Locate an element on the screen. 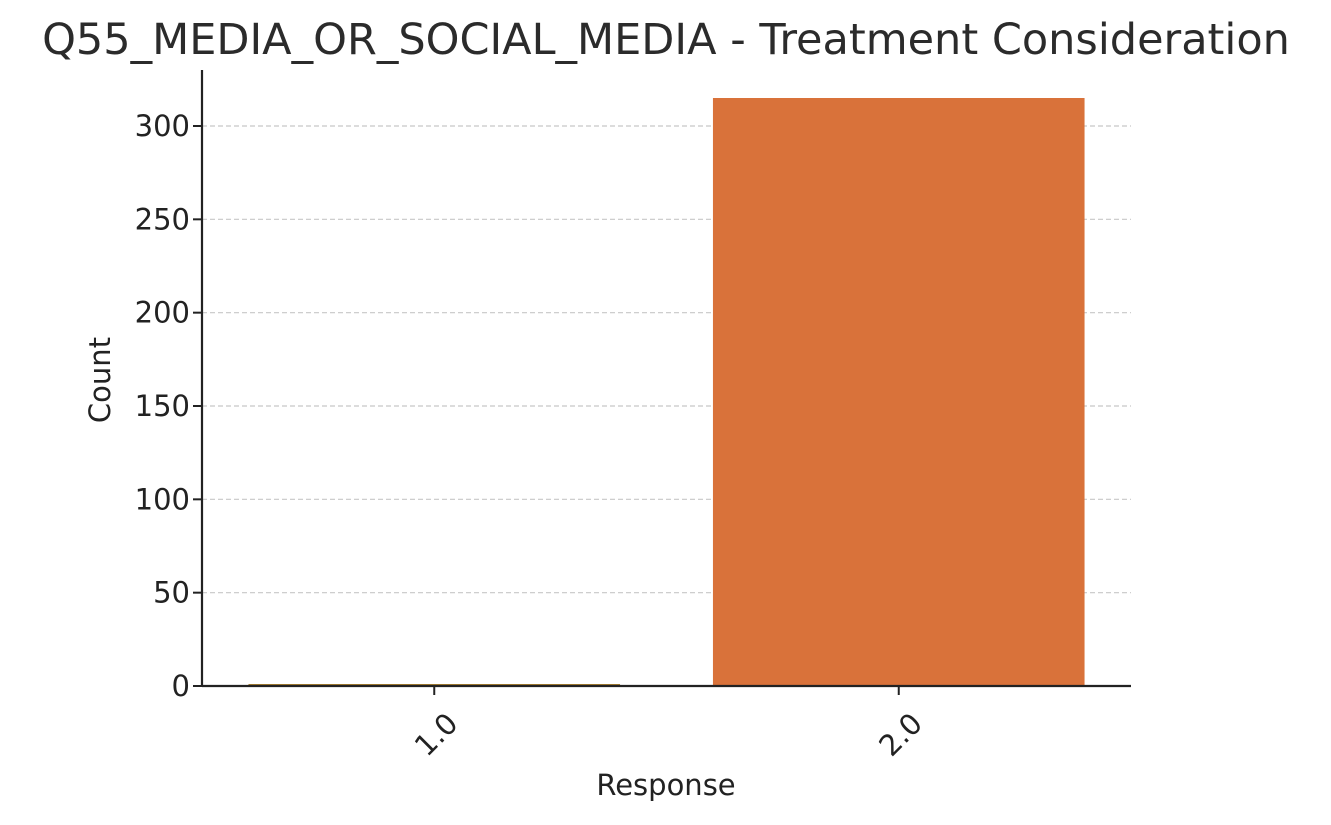 The width and height of the screenshot is (1331, 825). y-tick-label: 0 is located at coordinates (181, 686).